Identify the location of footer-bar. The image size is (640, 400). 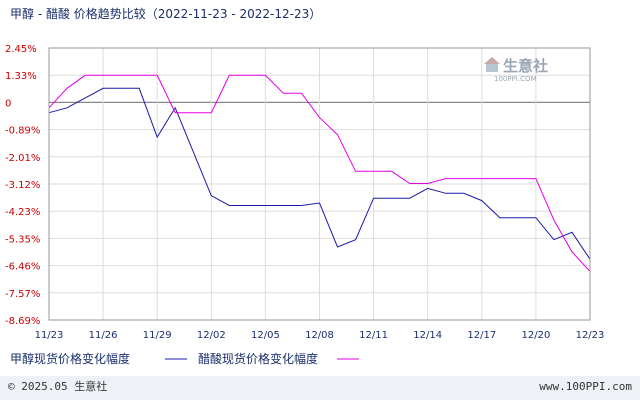
(320, 388).